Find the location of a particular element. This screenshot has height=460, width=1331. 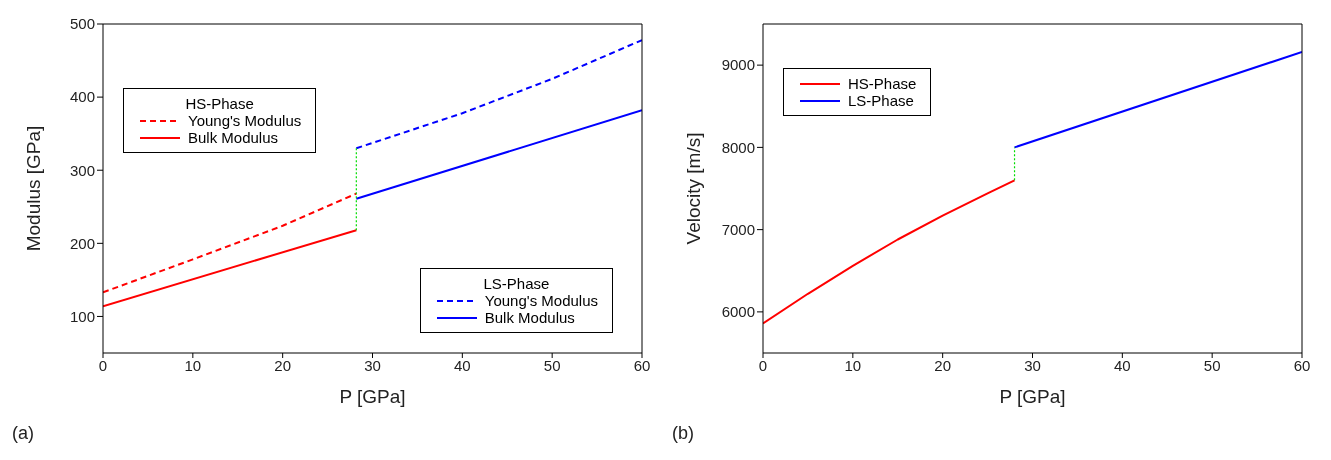

y-tick-label: 100 is located at coordinates (82, 316).